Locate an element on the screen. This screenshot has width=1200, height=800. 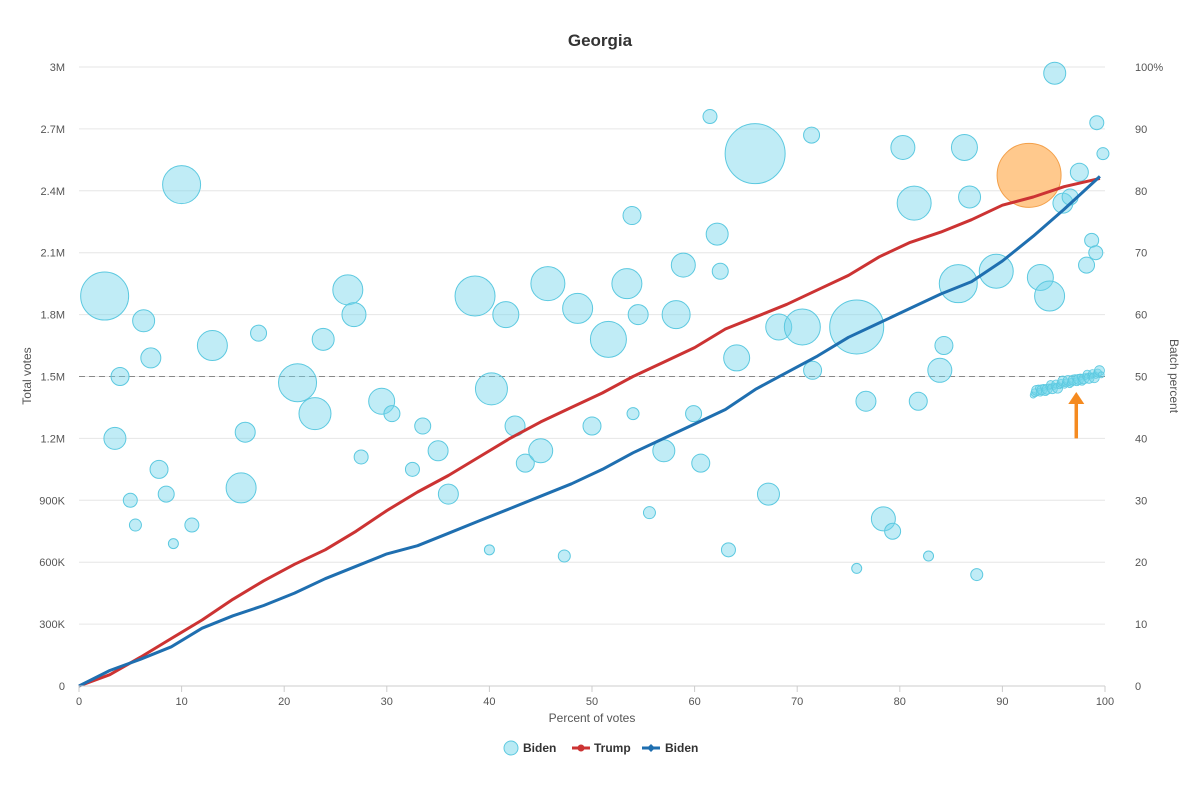
arrow-head is located at coordinates (1076, 397).